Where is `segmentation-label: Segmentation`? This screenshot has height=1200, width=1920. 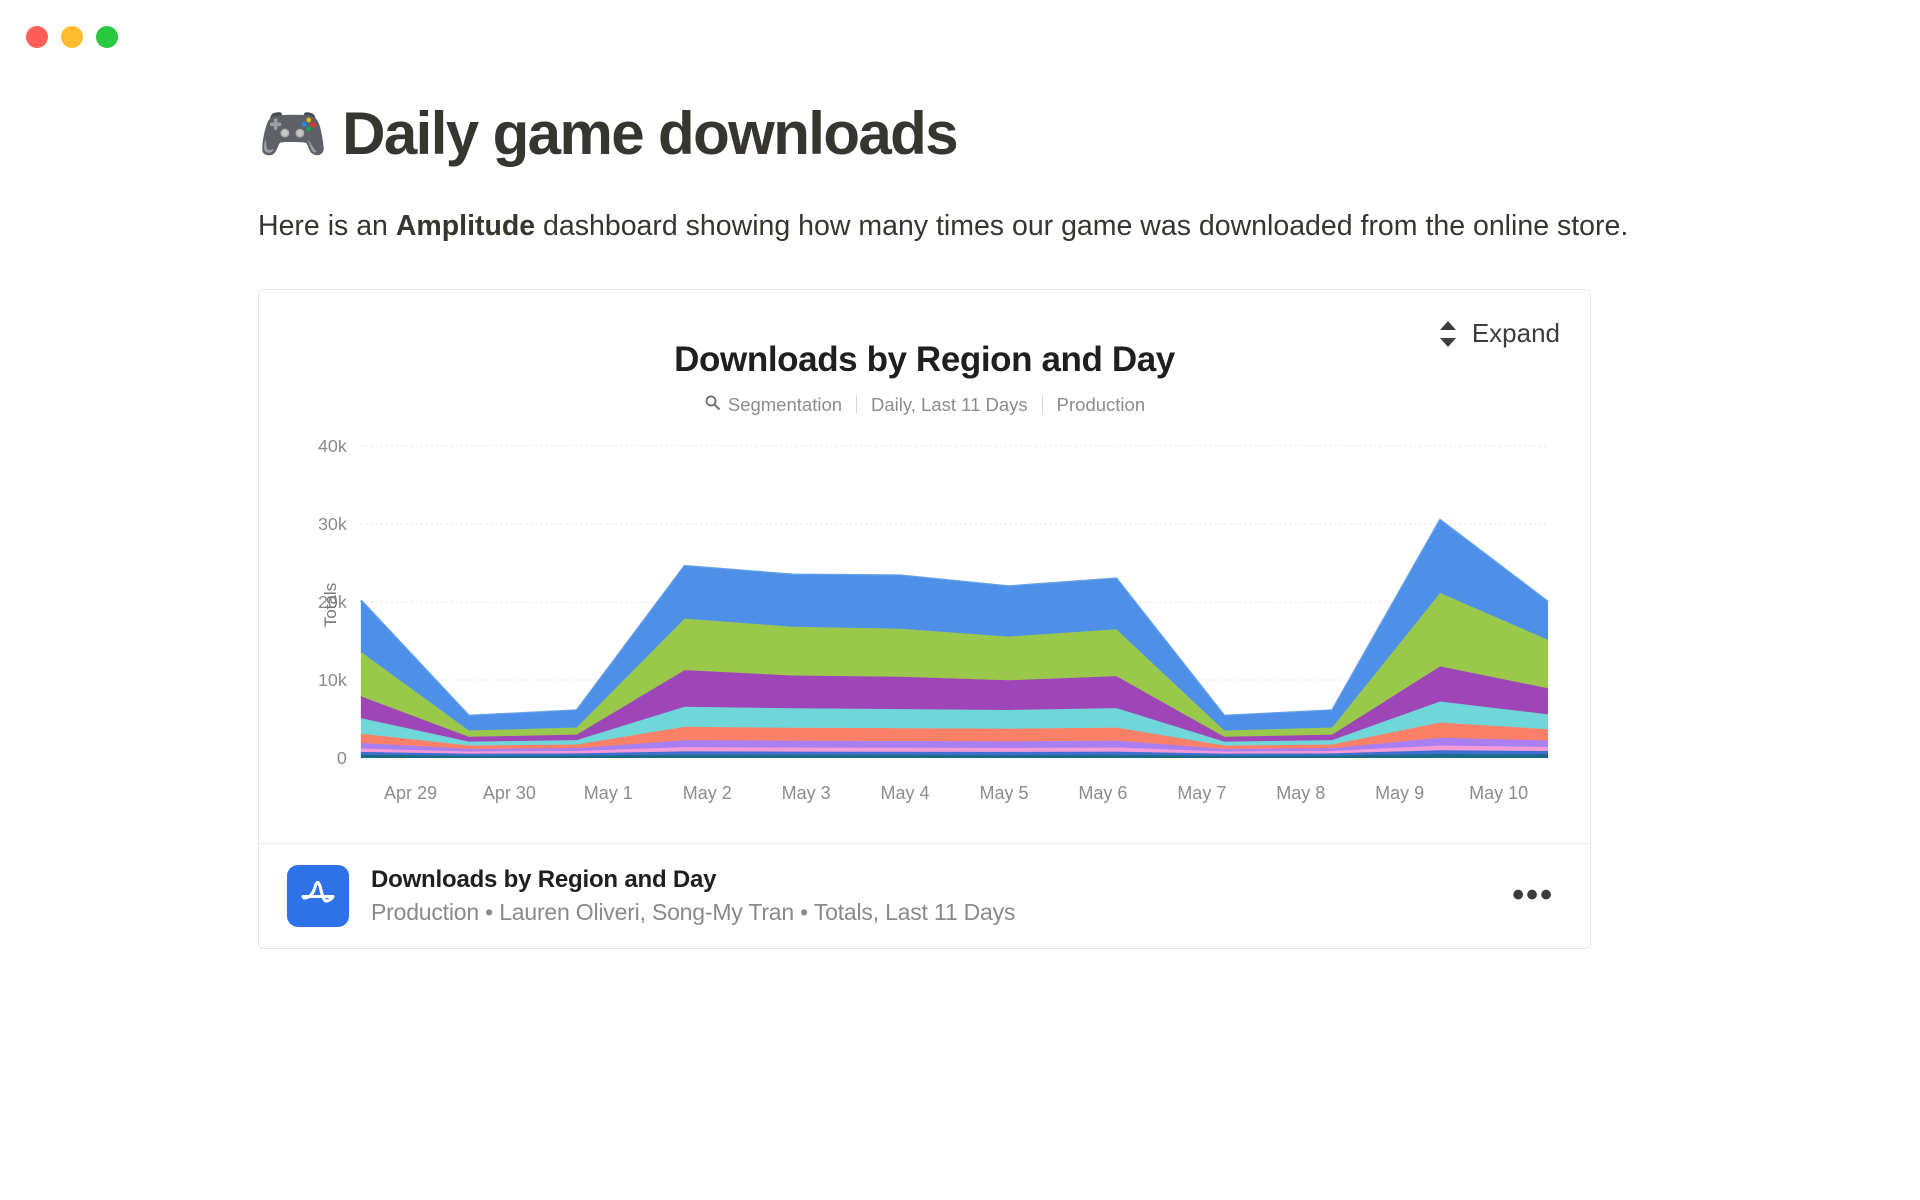 segmentation-label: Segmentation is located at coordinates (785, 404).